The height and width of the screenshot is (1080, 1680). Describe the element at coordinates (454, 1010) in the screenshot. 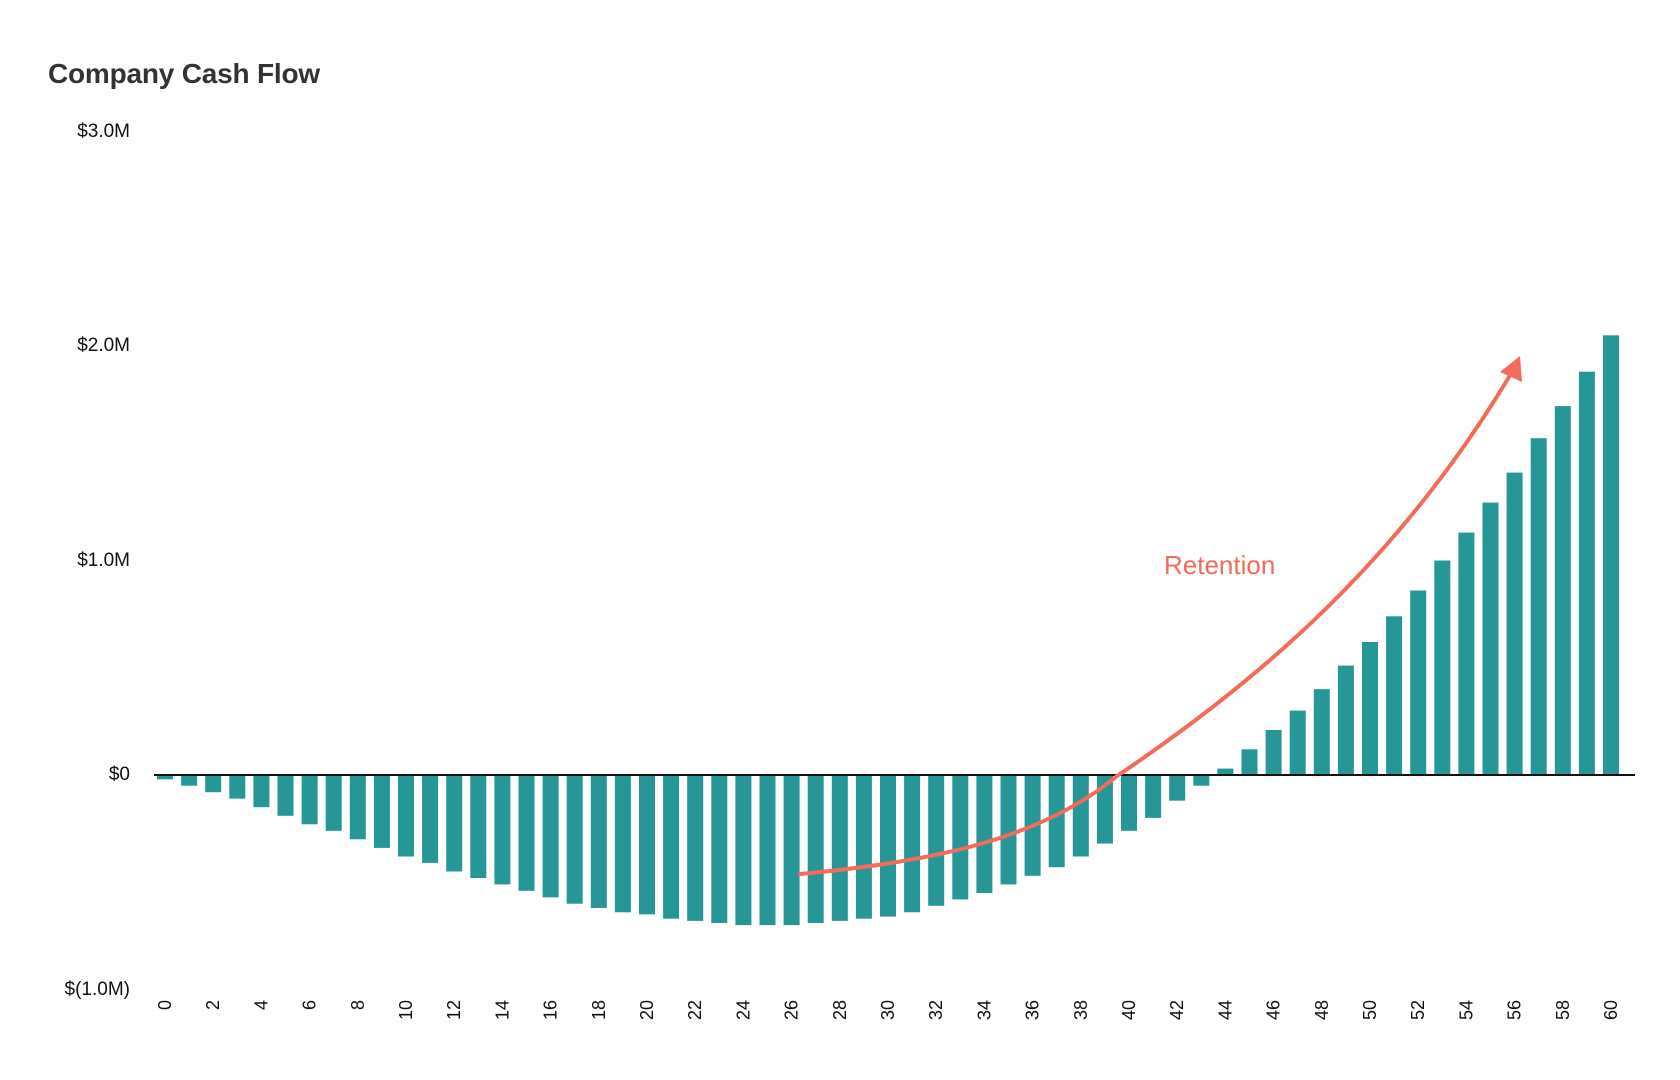

I see `x-tick-label: 12` at that location.